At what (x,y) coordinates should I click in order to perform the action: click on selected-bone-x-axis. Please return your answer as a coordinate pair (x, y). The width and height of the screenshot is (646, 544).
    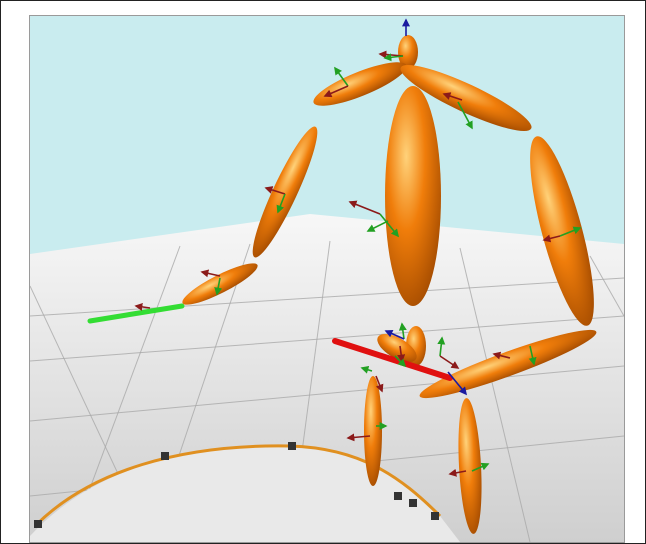
    Looking at the image, I should click on (392, 359).